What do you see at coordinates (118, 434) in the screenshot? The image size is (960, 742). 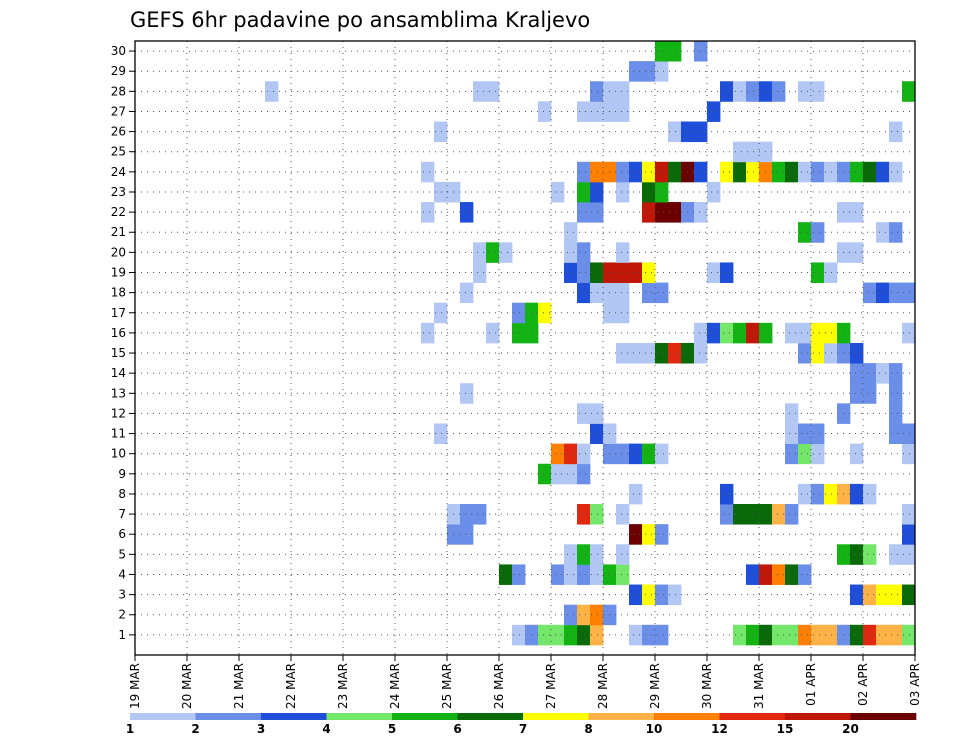 I see `y-tick-label: 11` at bounding box center [118, 434].